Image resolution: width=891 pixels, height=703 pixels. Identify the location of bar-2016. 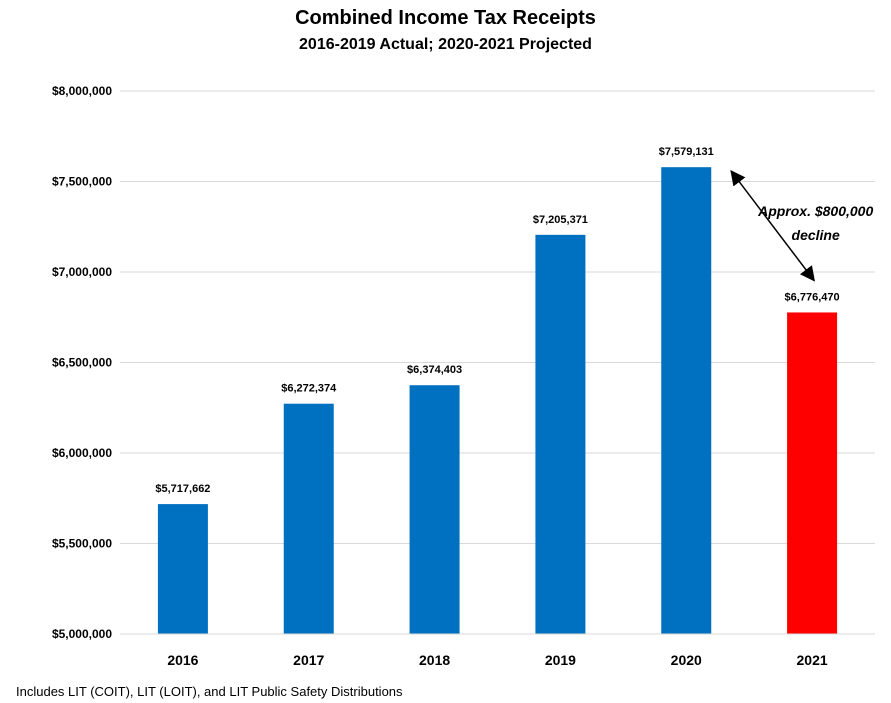
(182, 569).